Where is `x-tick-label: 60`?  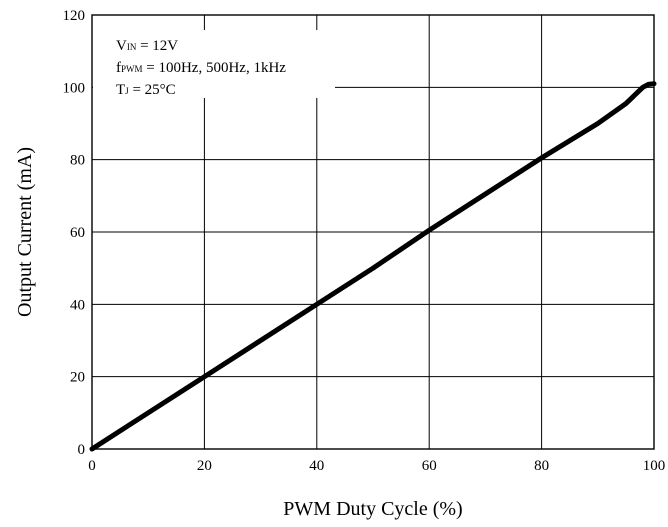 x-tick-label: 60 is located at coordinates (429, 466).